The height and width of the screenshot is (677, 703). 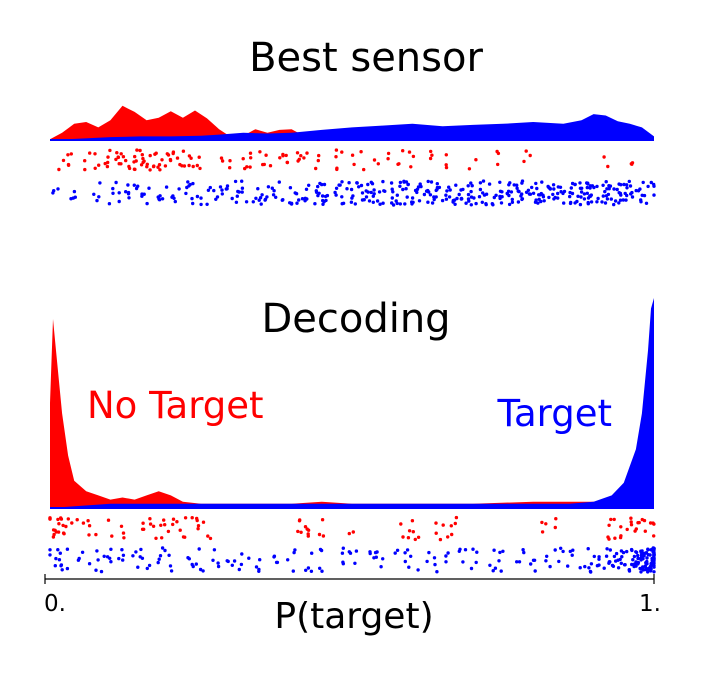 What do you see at coordinates (353, 616) in the screenshot?
I see `x-axis-label: P(target)` at bounding box center [353, 616].